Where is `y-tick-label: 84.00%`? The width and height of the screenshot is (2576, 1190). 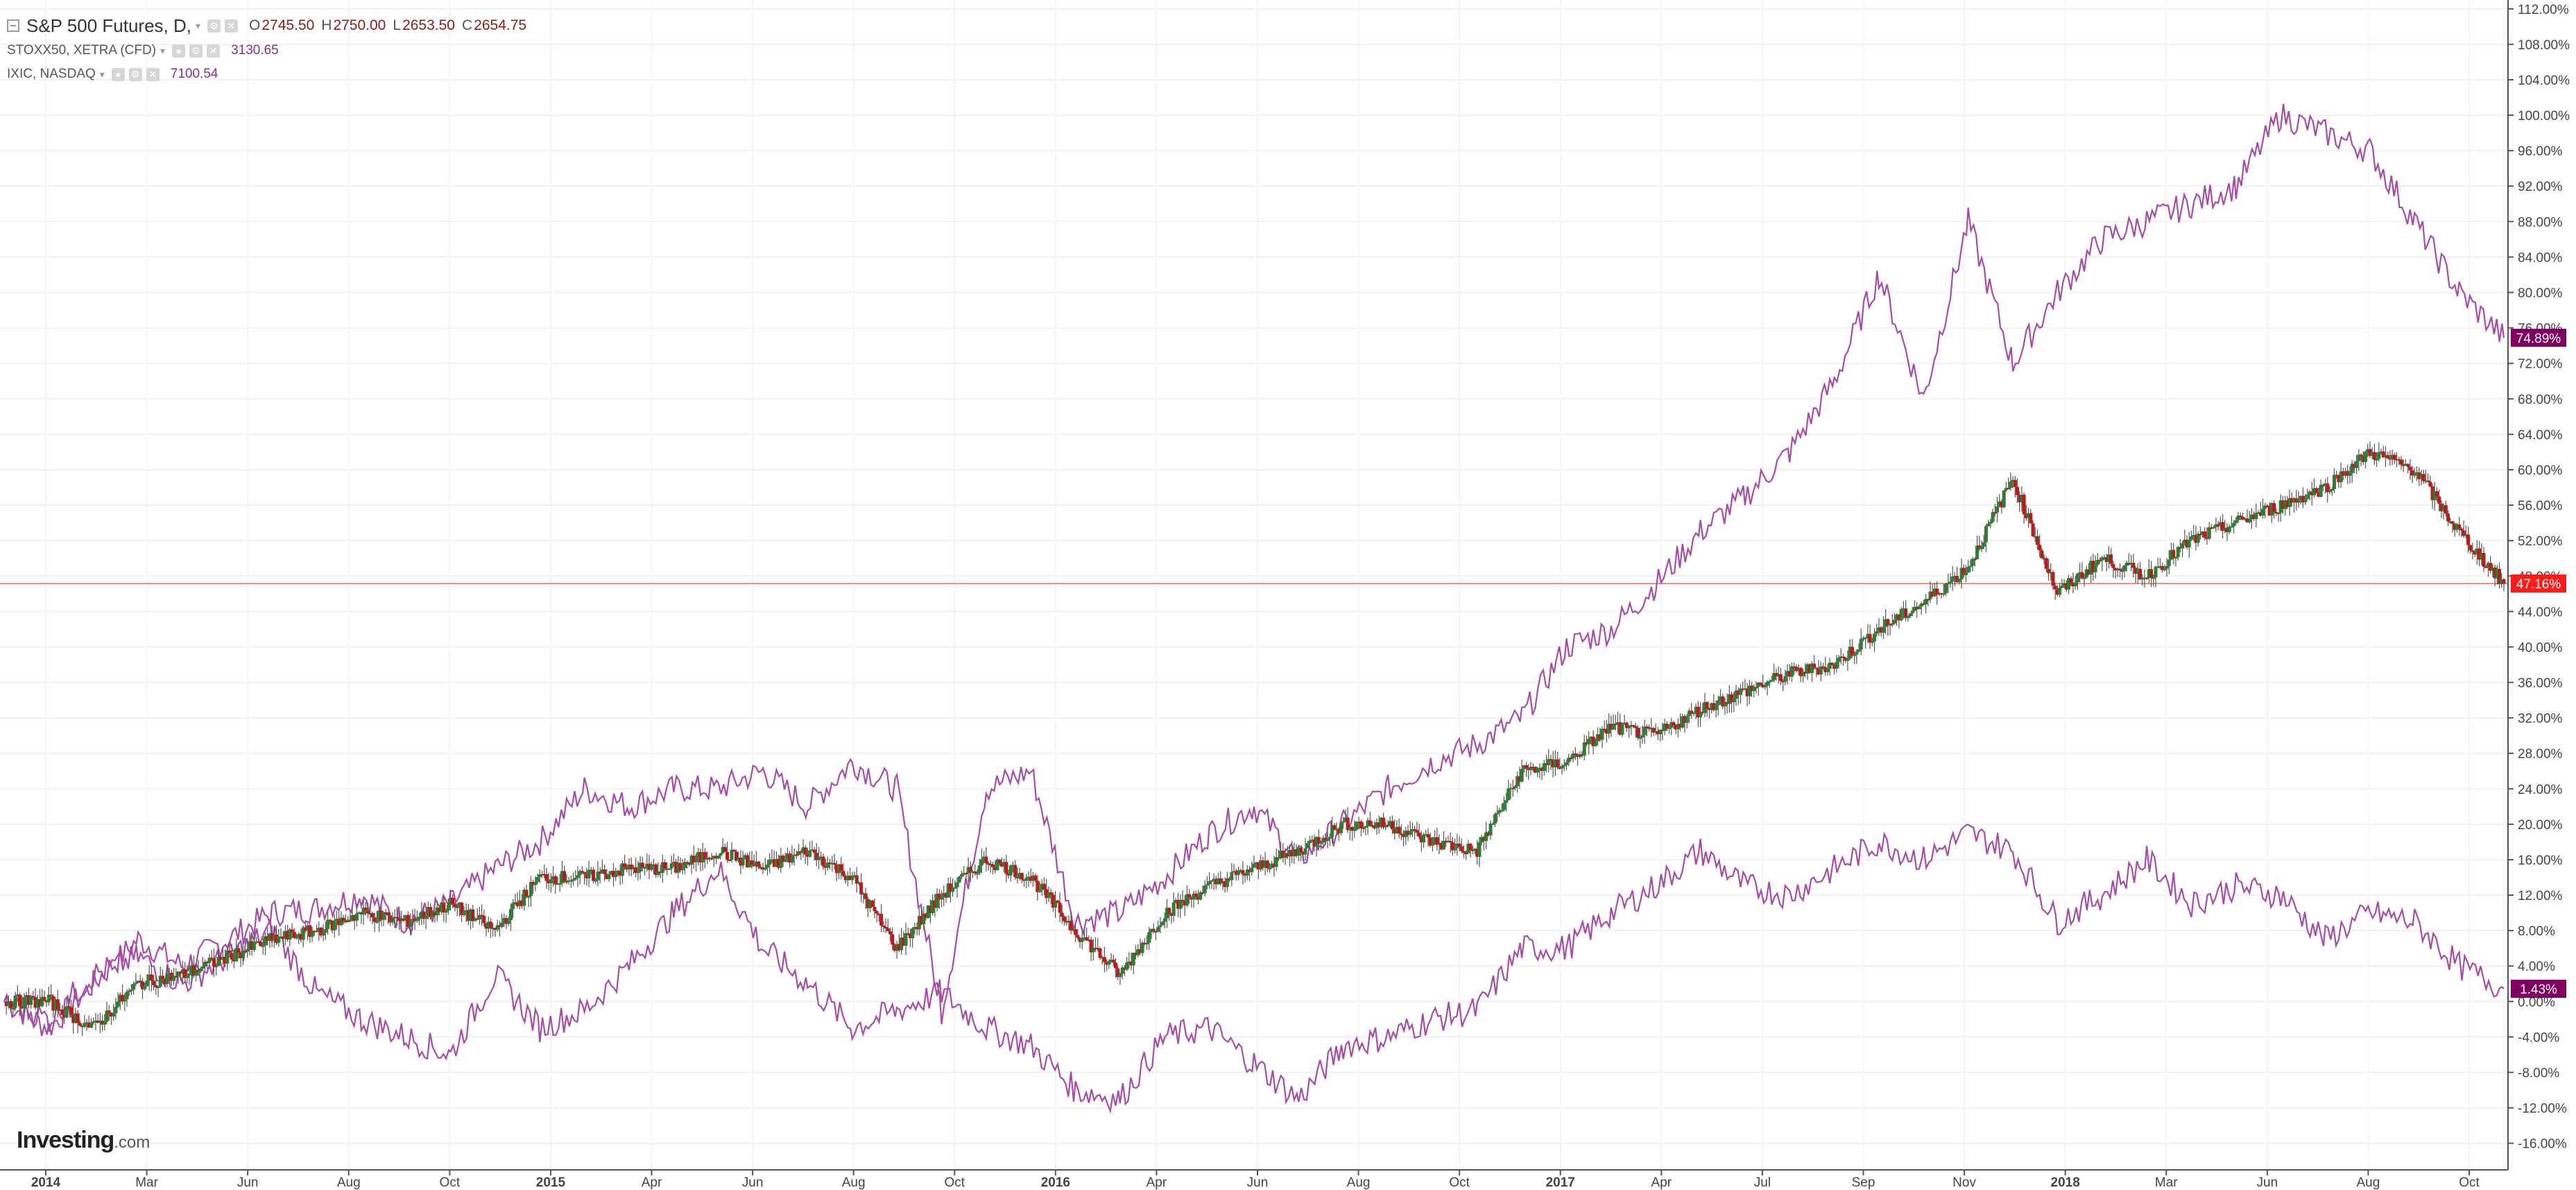
y-tick-label: 84.00% is located at coordinates (2540, 257).